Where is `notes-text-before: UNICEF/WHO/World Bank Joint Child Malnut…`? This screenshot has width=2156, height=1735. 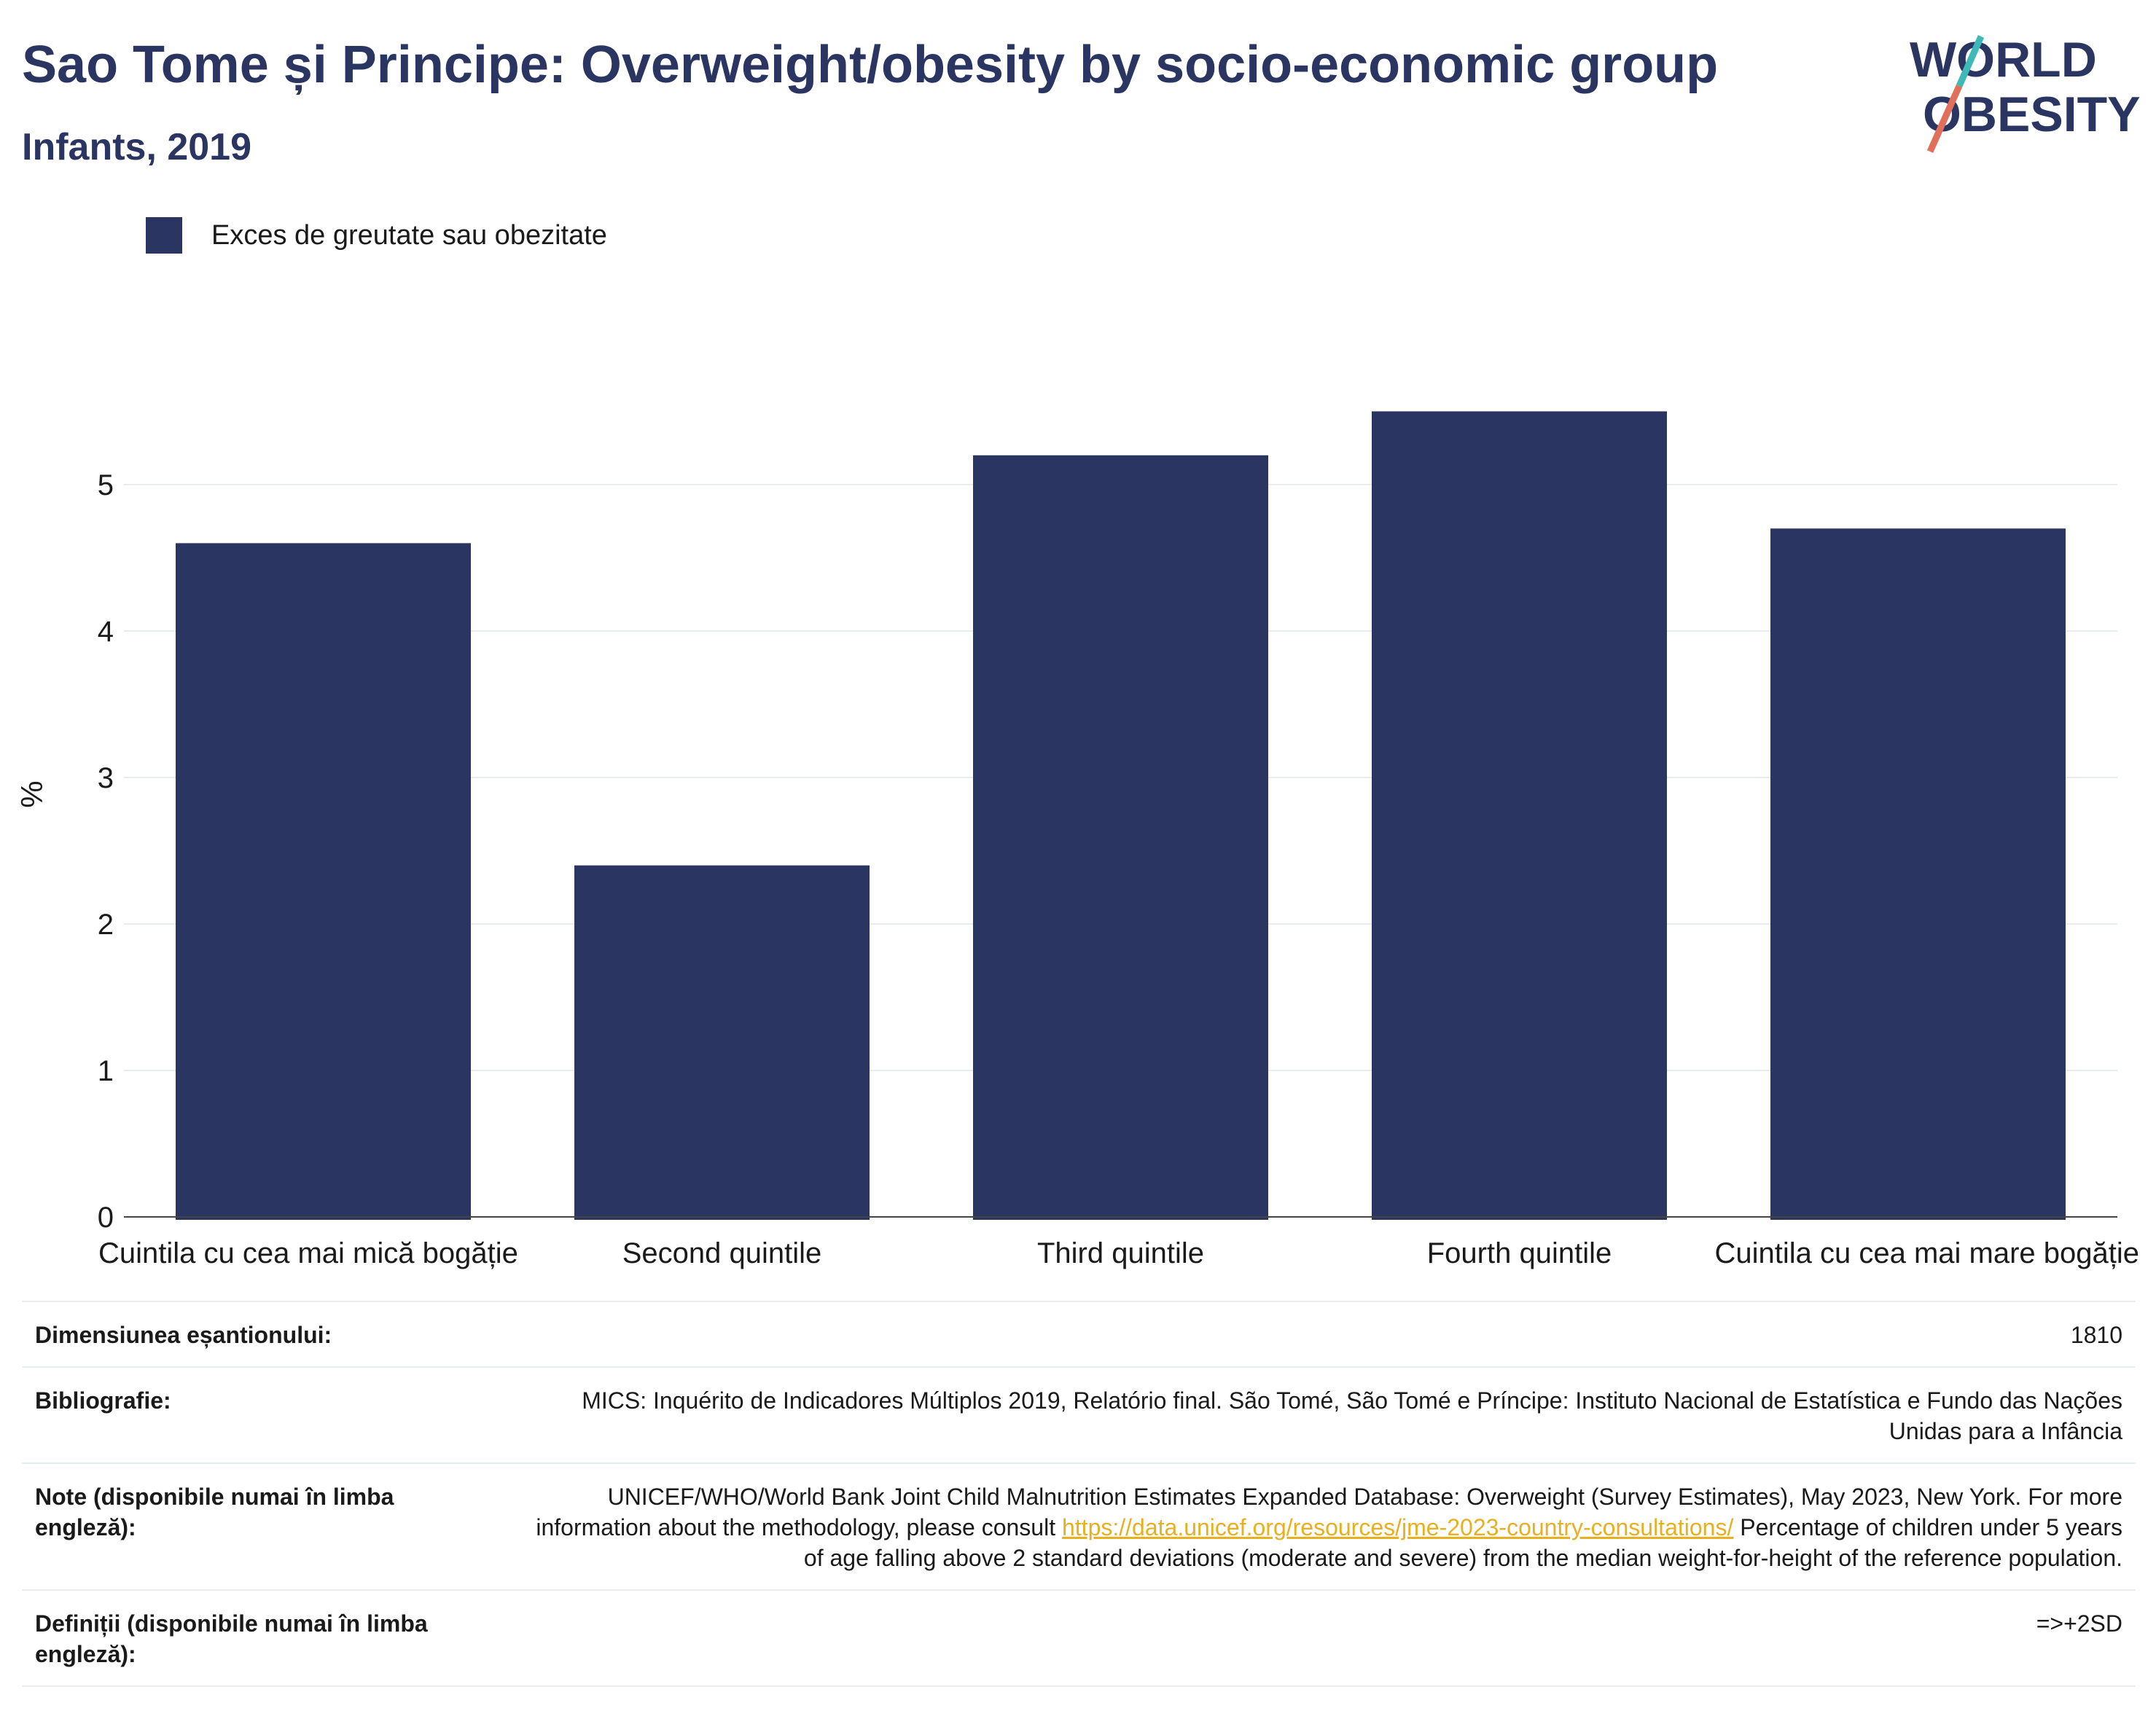 notes-text-before: UNICEF/WHO/World Bank Joint Child Malnut… is located at coordinates (1329, 1512).